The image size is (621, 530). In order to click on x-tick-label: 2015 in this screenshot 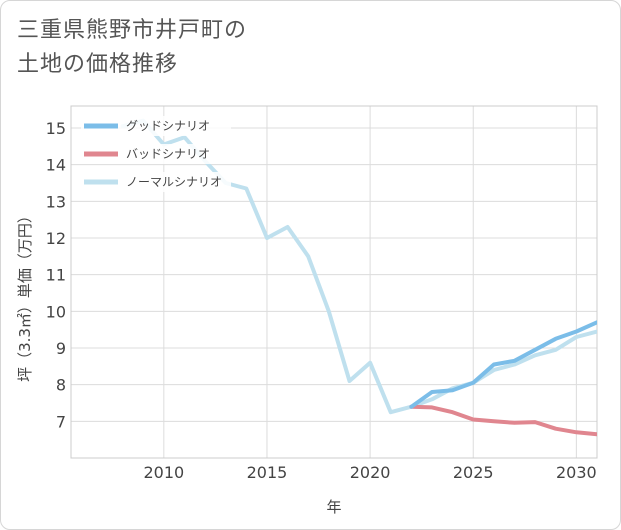, I will do `click(267, 472)`.